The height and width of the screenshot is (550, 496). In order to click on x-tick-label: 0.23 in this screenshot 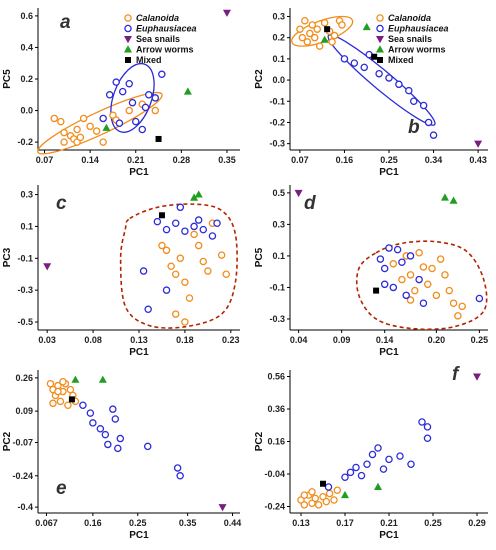, I will do `click(231, 340)`.